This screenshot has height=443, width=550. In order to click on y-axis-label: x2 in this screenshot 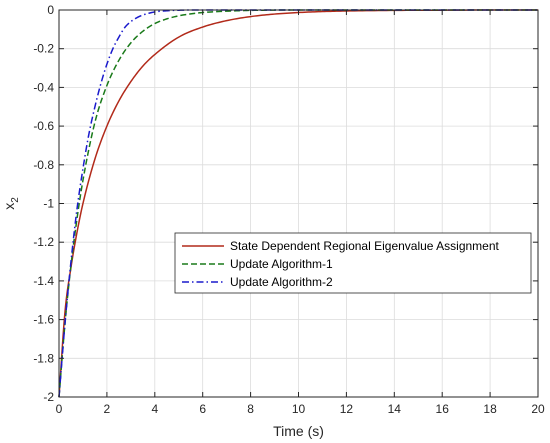, I will do `click(11, 203)`.